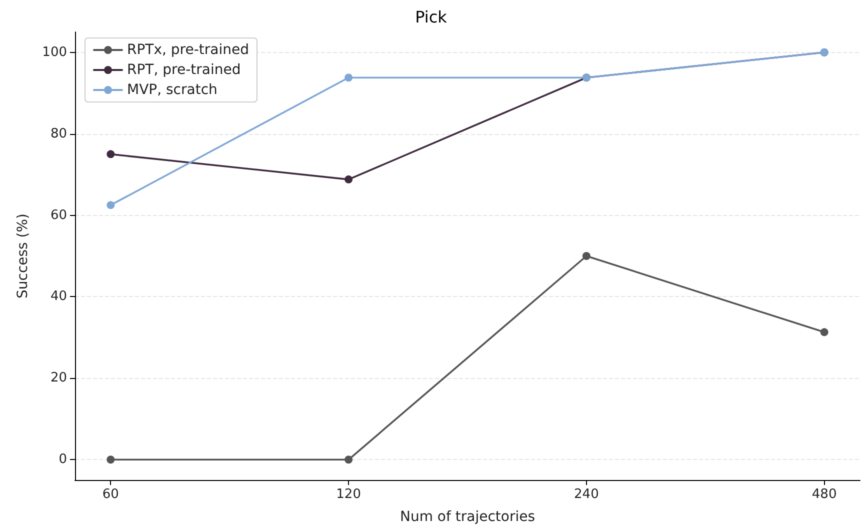 The height and width of the screenshot is (529, 862). I want to click on y-axis-title: Success (%), so click(23, 256).